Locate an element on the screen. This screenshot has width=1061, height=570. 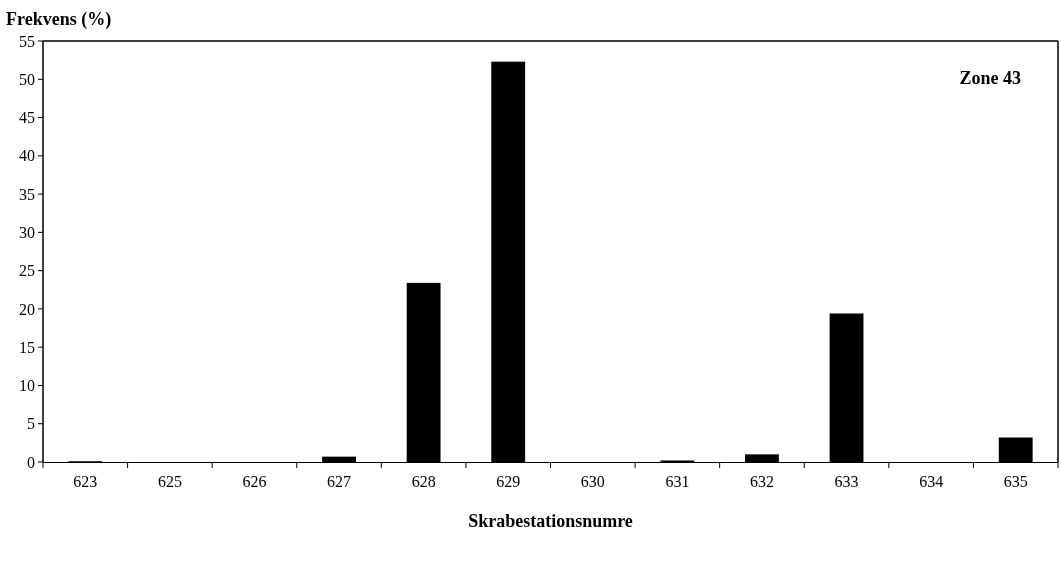
annotation: Zone 43 is located at coordinates (990, 78).